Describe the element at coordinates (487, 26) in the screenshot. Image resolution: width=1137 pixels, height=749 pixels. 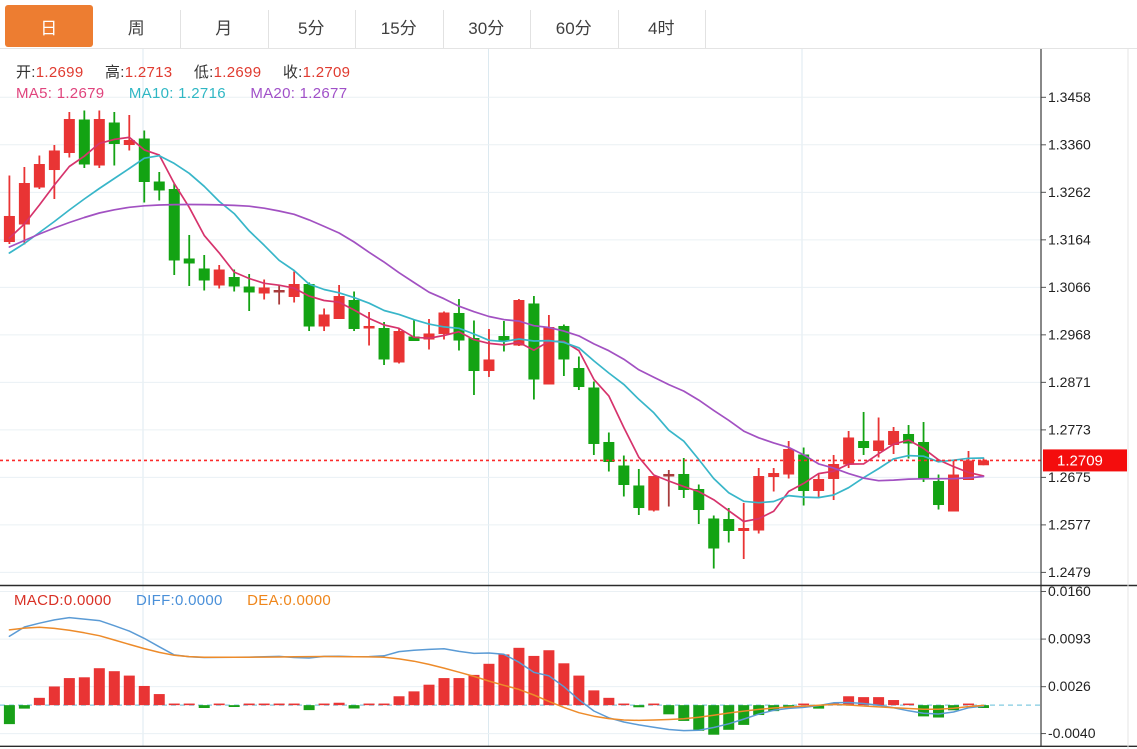
I see `tab-30分: 30分` at that location.